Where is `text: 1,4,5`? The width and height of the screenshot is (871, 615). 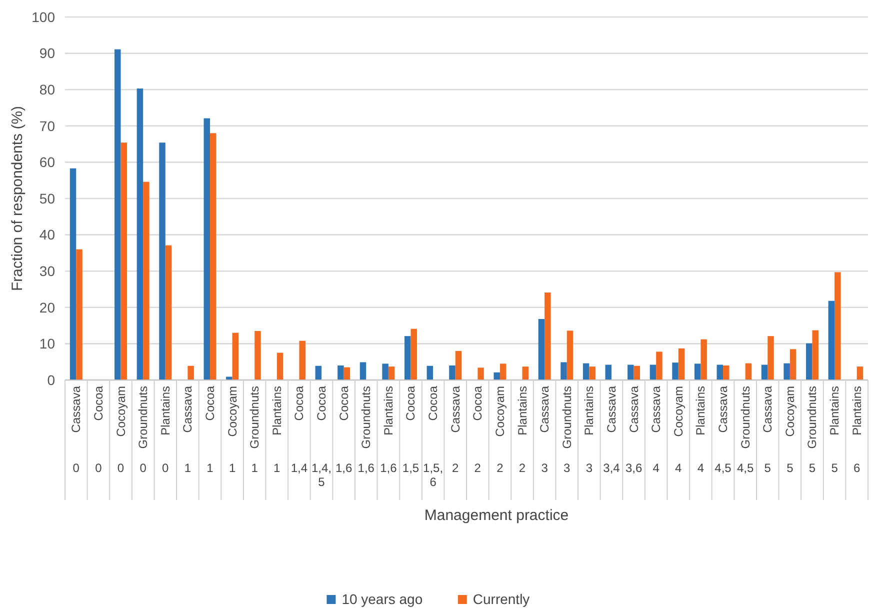 text: 1,4,5 is located at coordinates (322, 475).